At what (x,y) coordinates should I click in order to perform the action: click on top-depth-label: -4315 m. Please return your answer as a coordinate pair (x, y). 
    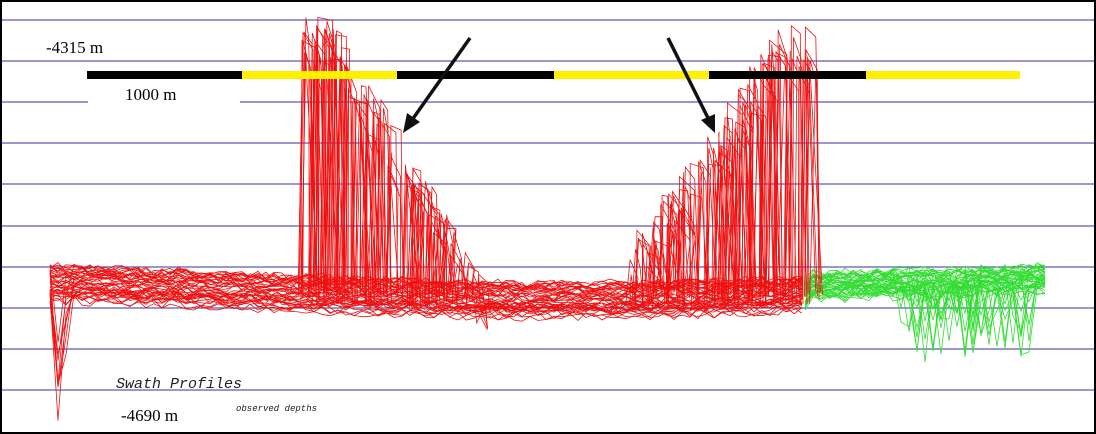
    Looking at the image, I should click on (74, 47).